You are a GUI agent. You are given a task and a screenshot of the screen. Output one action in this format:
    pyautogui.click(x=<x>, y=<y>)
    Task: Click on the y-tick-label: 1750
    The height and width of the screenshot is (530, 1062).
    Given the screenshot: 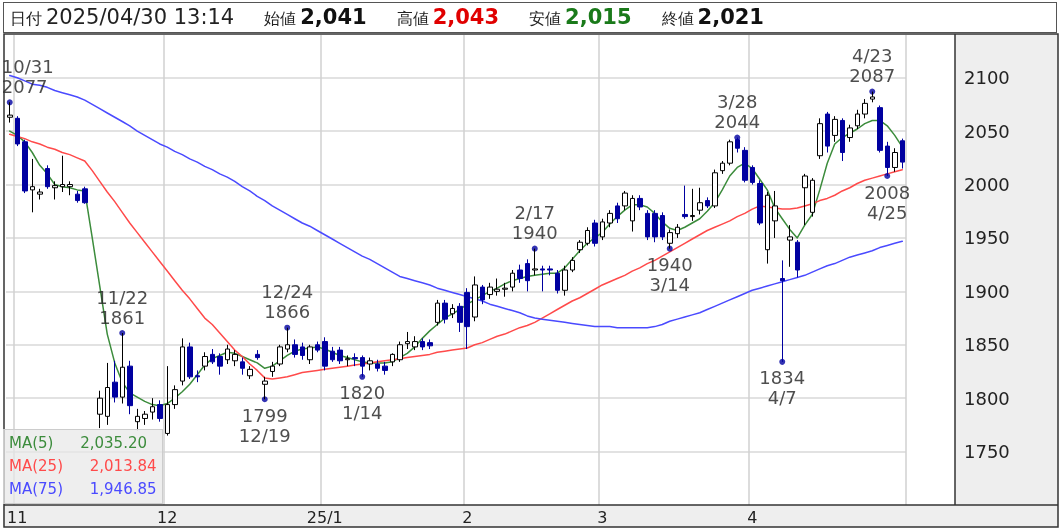 What is the action you would take?
    pyautogui.click(x=987, y=452)
    